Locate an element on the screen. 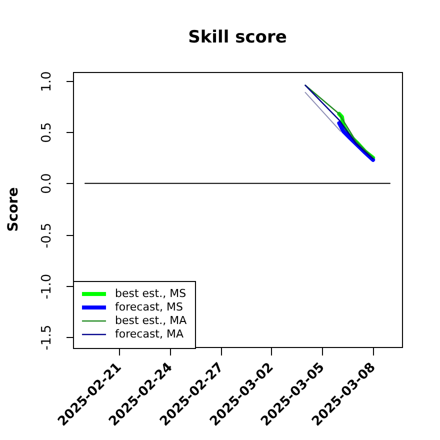  y-tick-label: -0.5 is located at coordinates (46, 235).